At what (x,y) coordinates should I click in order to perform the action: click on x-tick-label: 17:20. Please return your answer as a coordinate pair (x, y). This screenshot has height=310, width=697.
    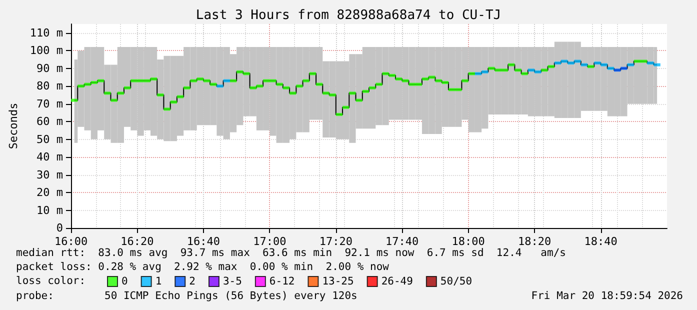
    Looking at the image, I should click on (335, 241).